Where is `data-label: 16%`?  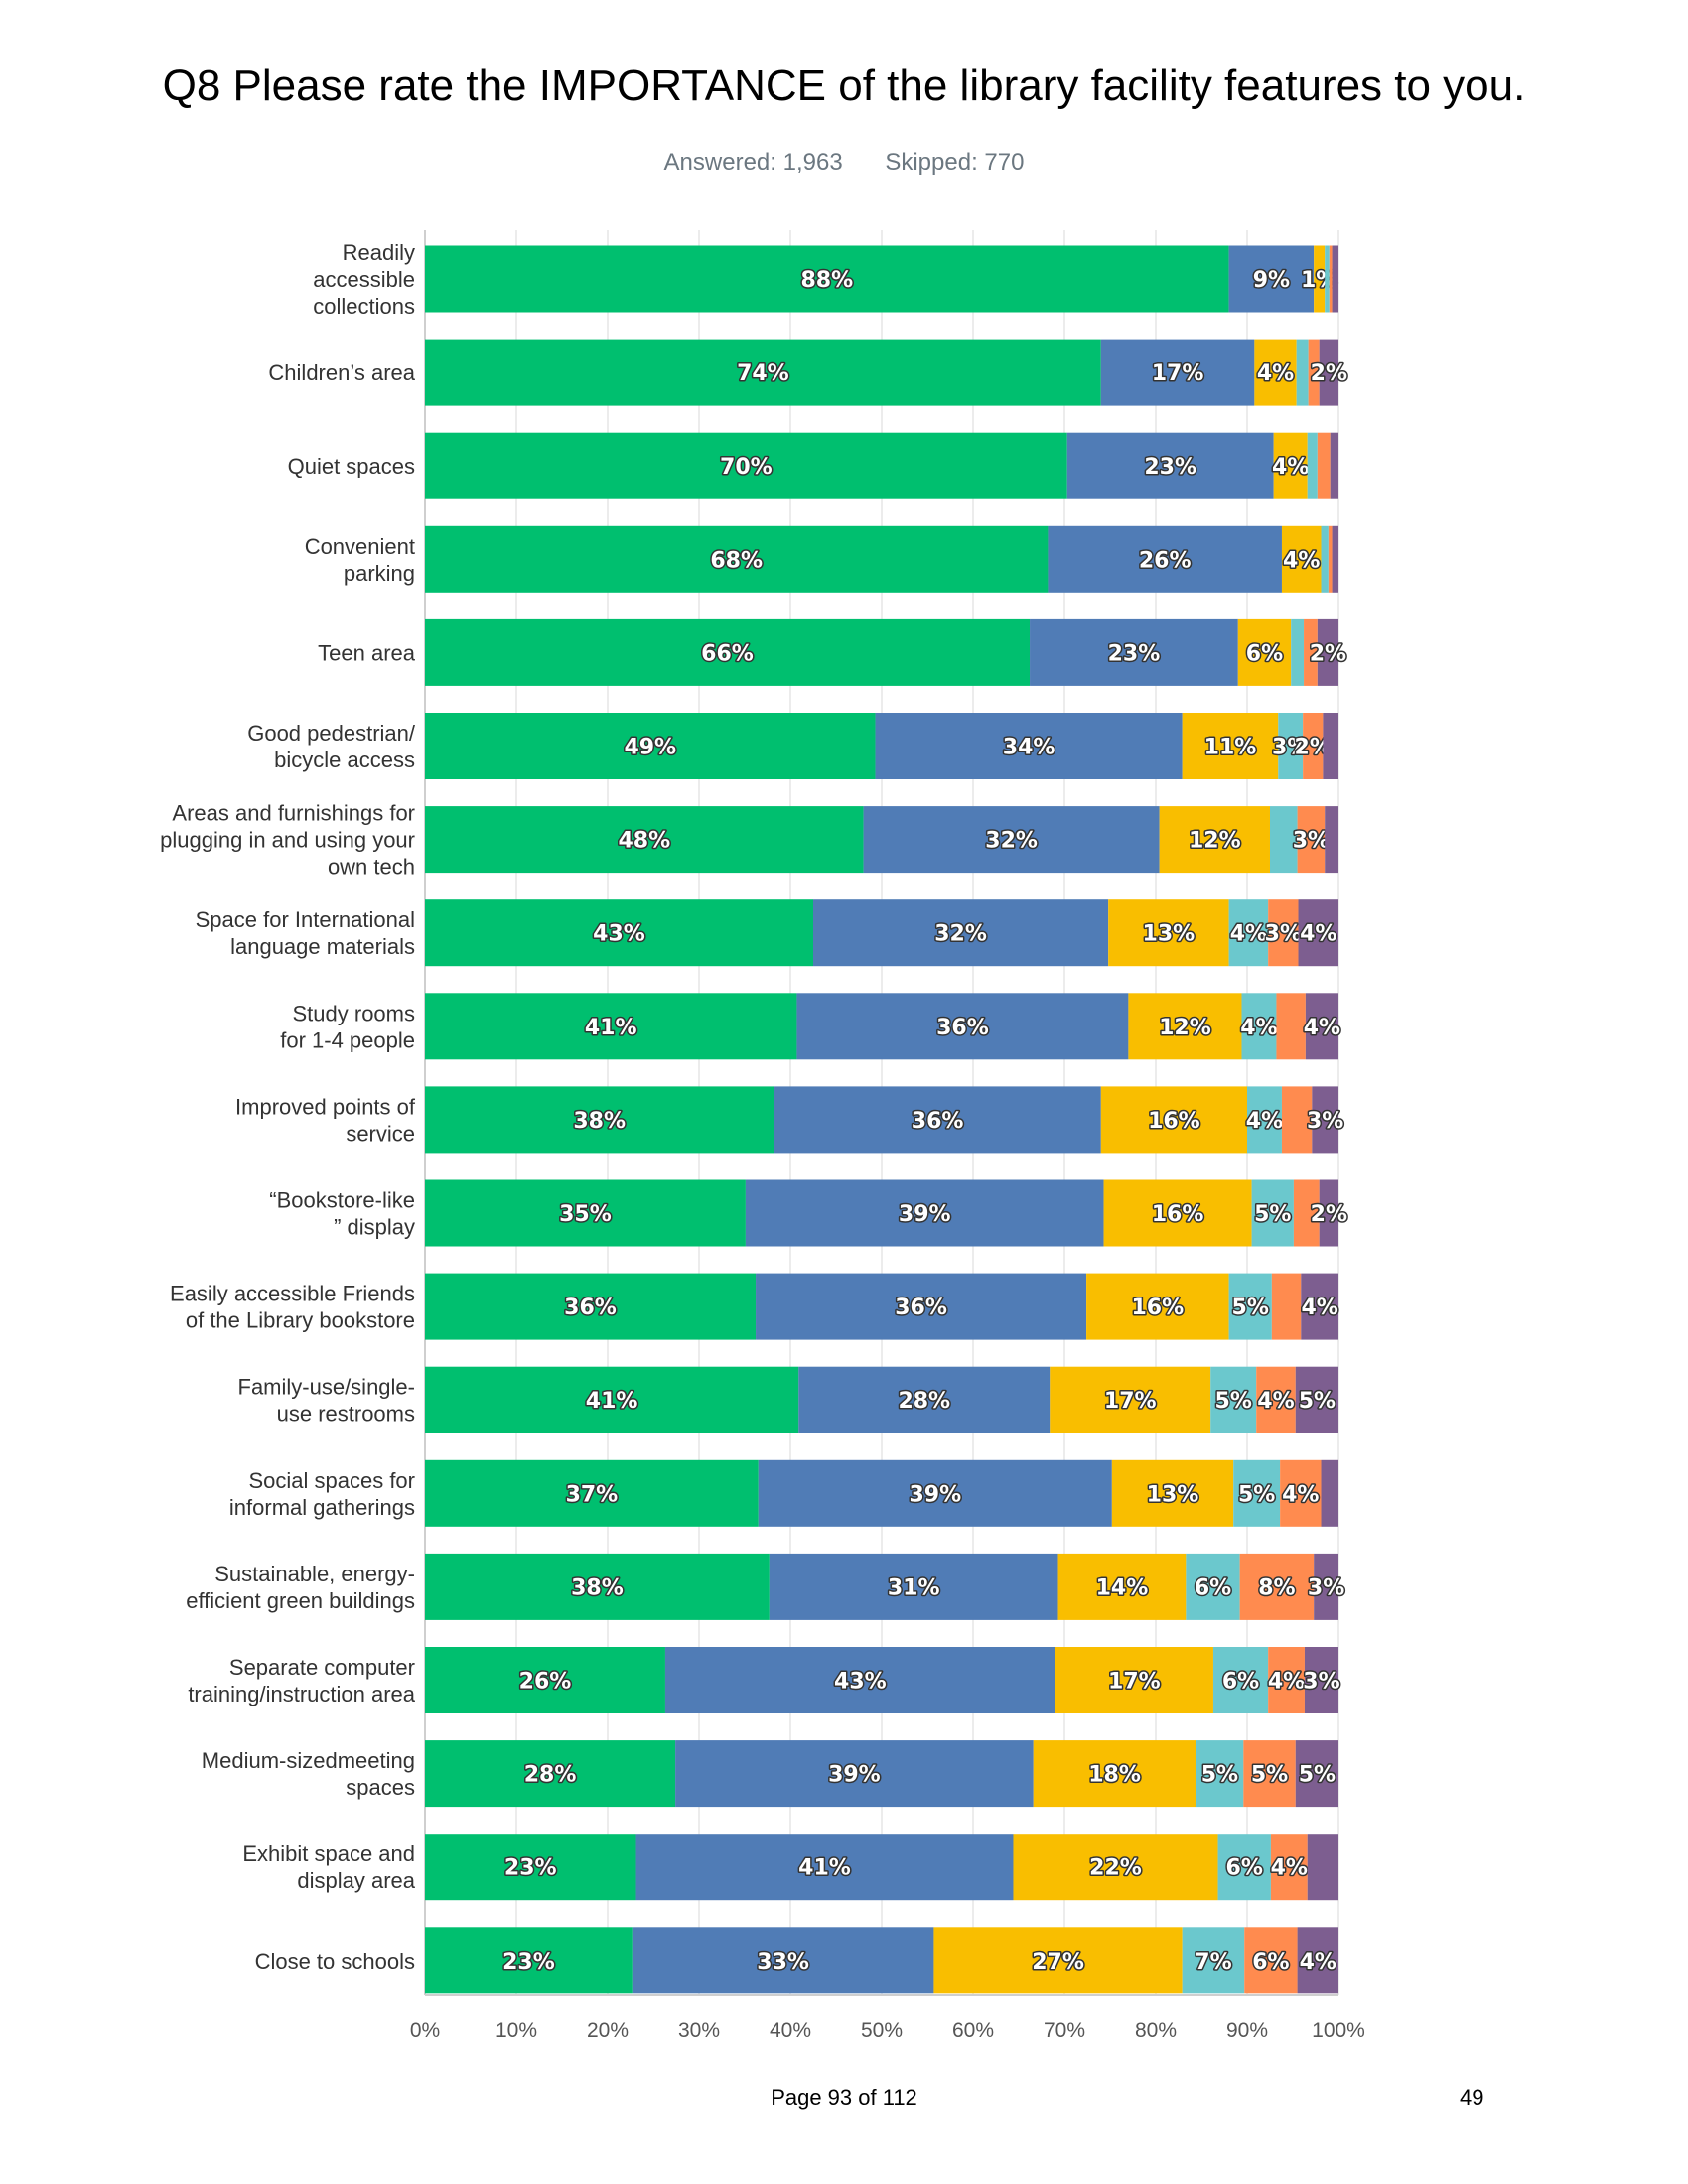
data-label: 16% is located at coordinates (1174, 1121).